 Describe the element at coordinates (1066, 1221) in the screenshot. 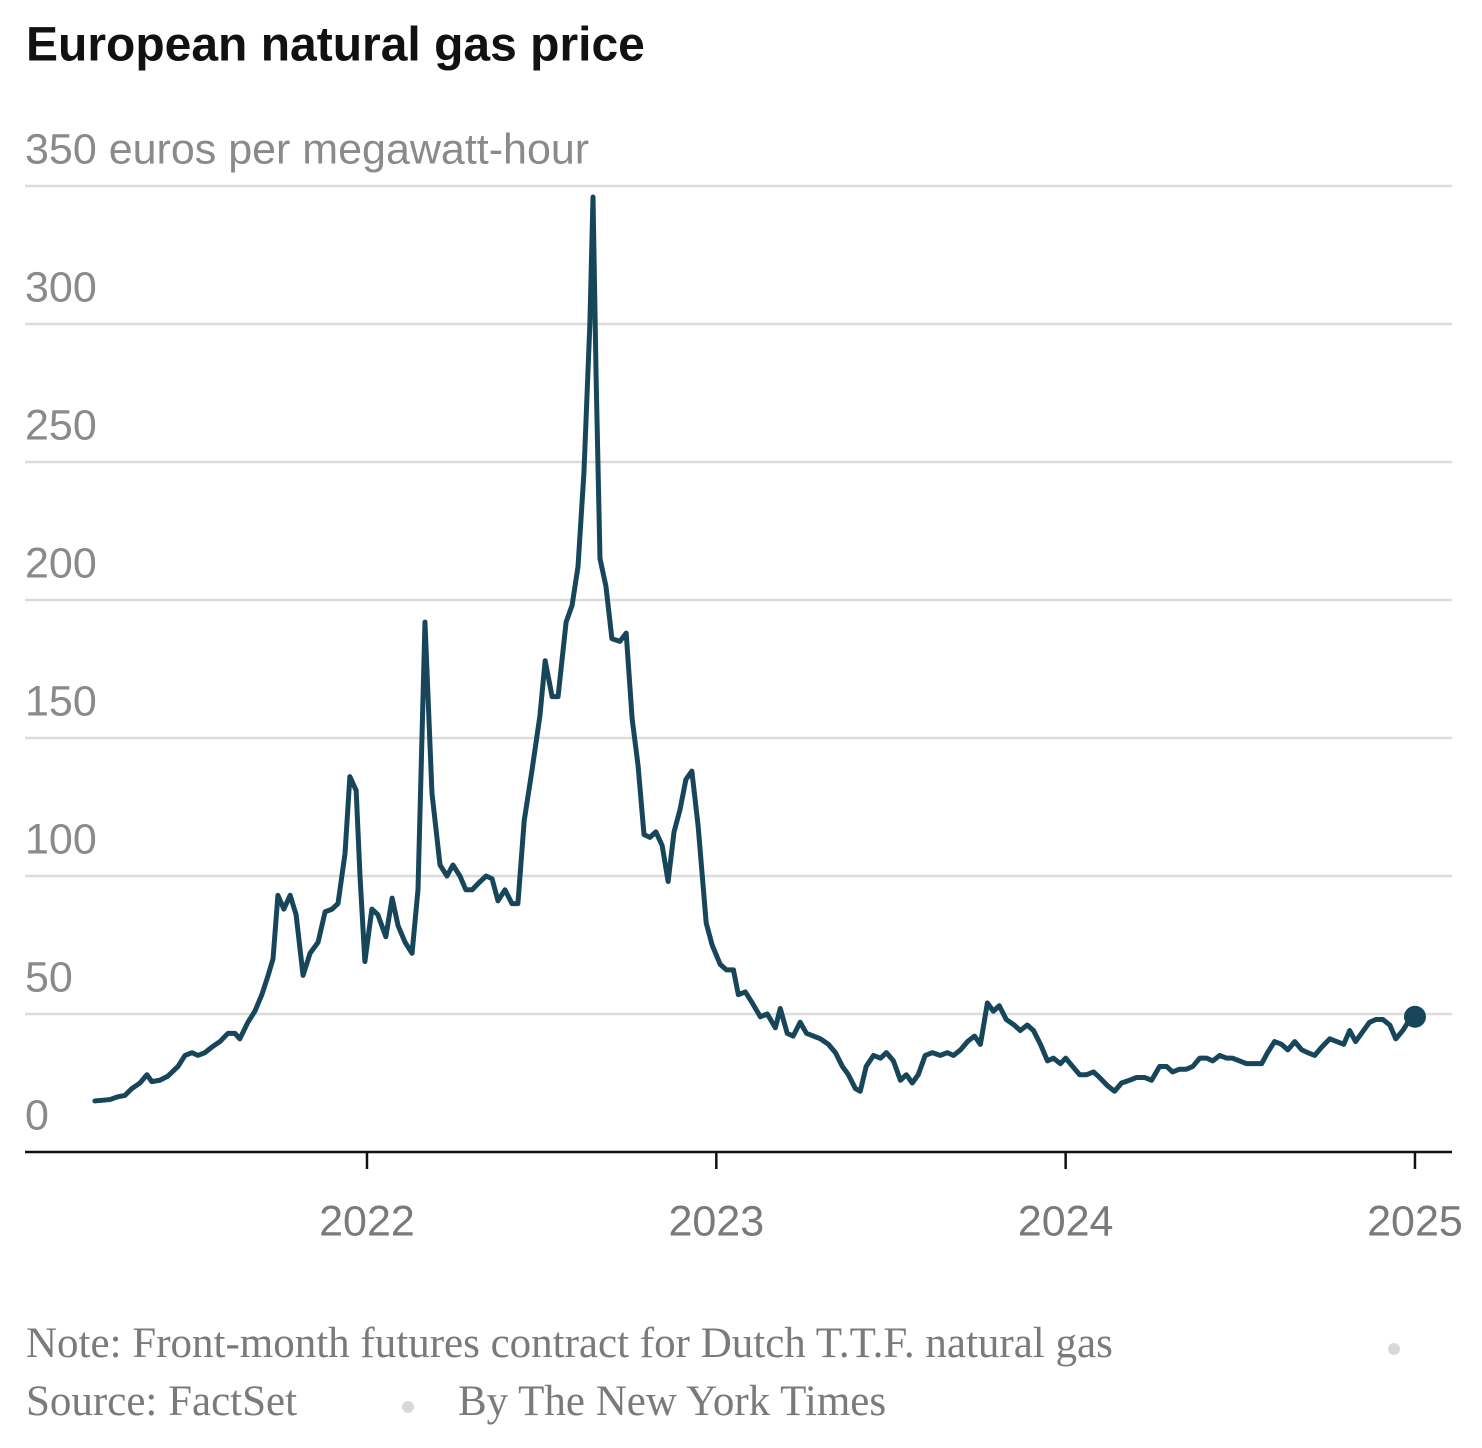

I see `x-tick-label: 2024` at that location.